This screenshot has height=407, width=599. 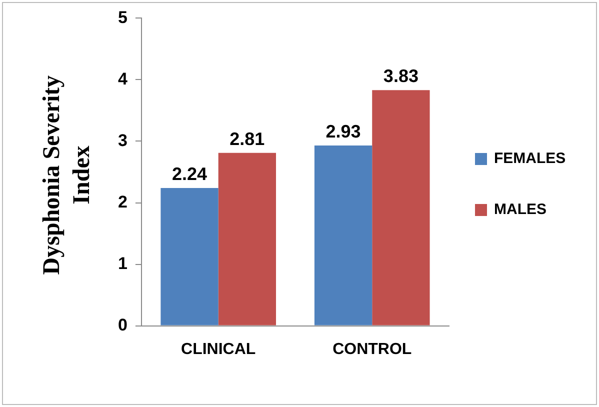 What do you see at coordinates (247, 138) in the screenshot?
I see `data-label: 2.81` at bounding box center [247, 138].